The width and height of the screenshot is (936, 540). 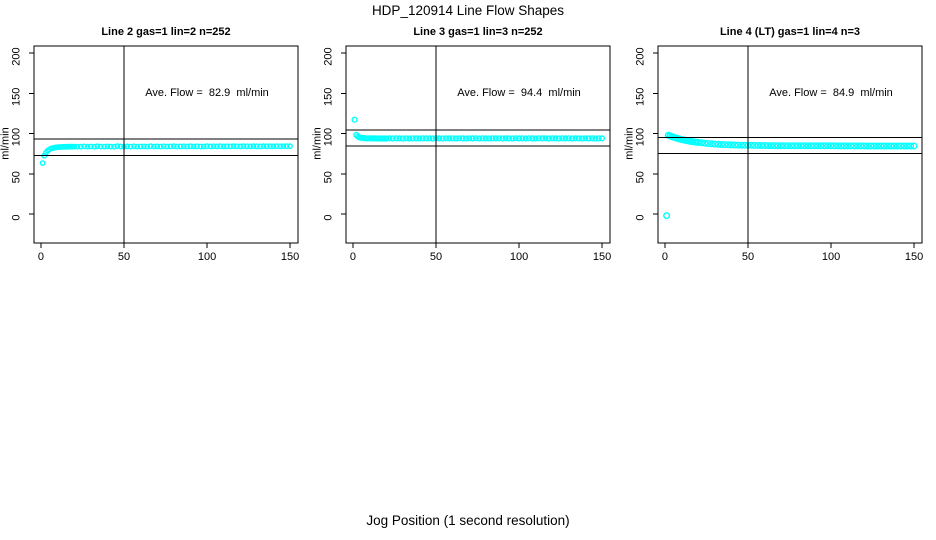 What do you see at coordinates (519, 93) in the screenshot?
I see `panel-2-ave-flow-annotation: Ave. Flow = 94.4 ml/min` at bounding box center [519, 93].